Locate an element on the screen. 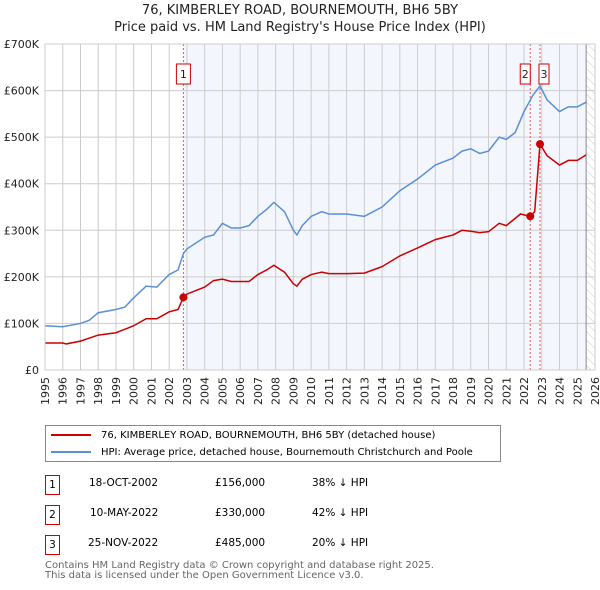  y-tick-label: £300K is located at coordinates (22, 230).